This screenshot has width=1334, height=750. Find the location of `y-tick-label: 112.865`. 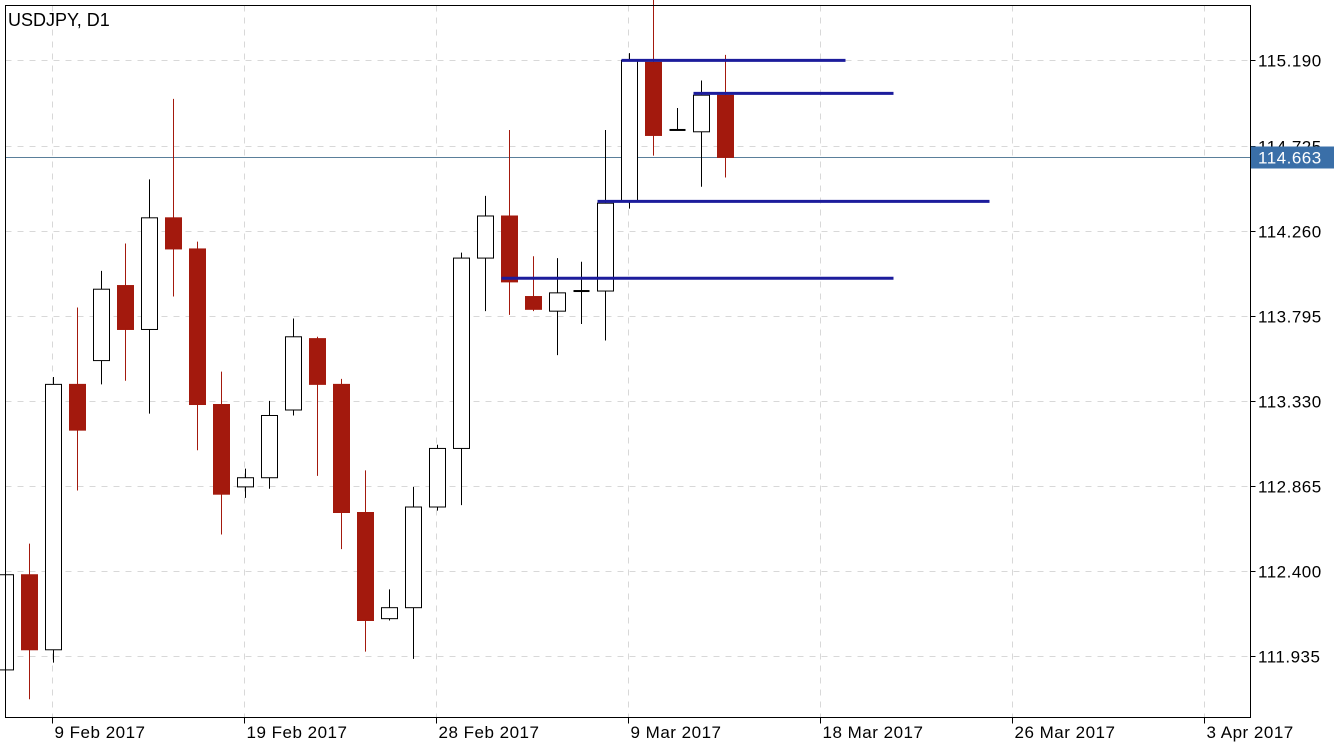

y-tick-label: 112.865 is located at coordinates (1290, 487).